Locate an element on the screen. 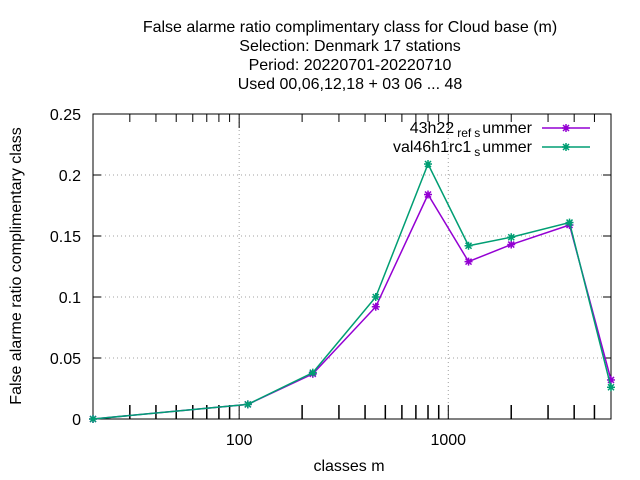 This screenshot has height=480, width=640. y-tick-label: 0 is located at coordinates (76, 420).